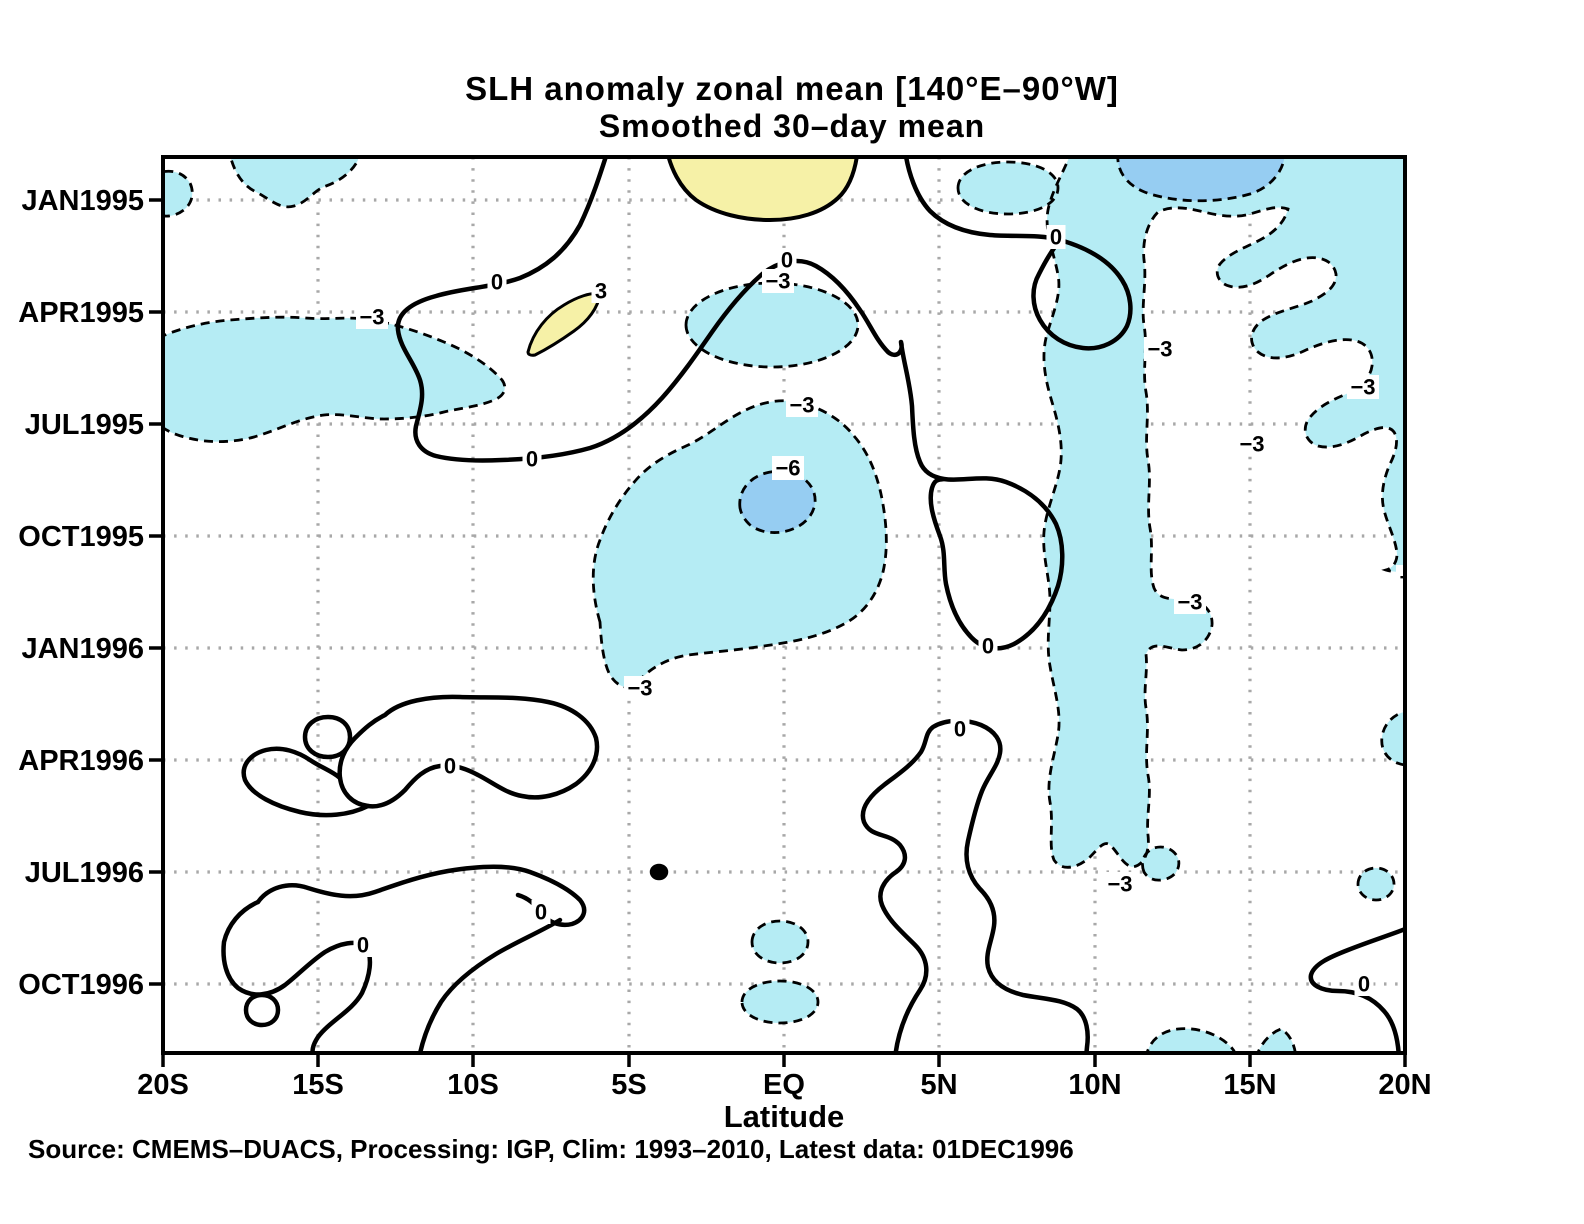  I want to click on contour-dashed-neg3-topright-boundary, so click(1223, 513).